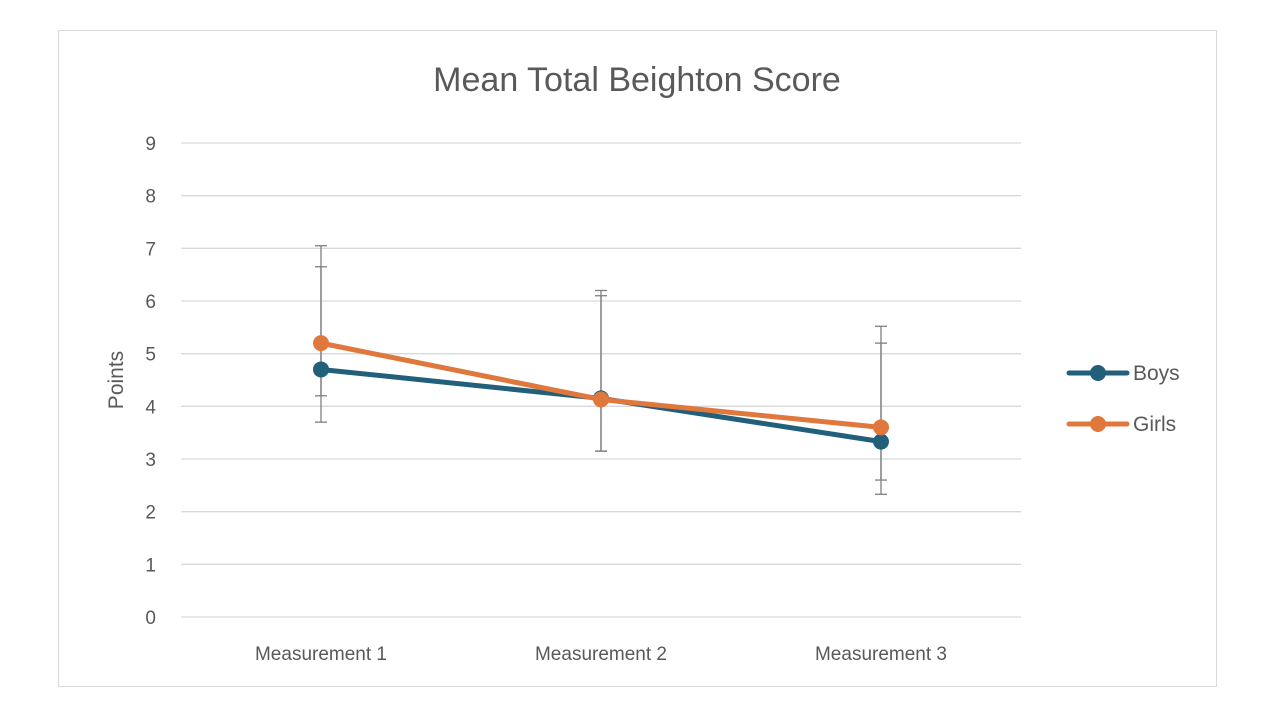 This screenshot has width=1280, height=720. What do you see at coordinates (150, 355) in the screenshot?
I see `y-tick-label: 5` at bounding box center [150, 355].